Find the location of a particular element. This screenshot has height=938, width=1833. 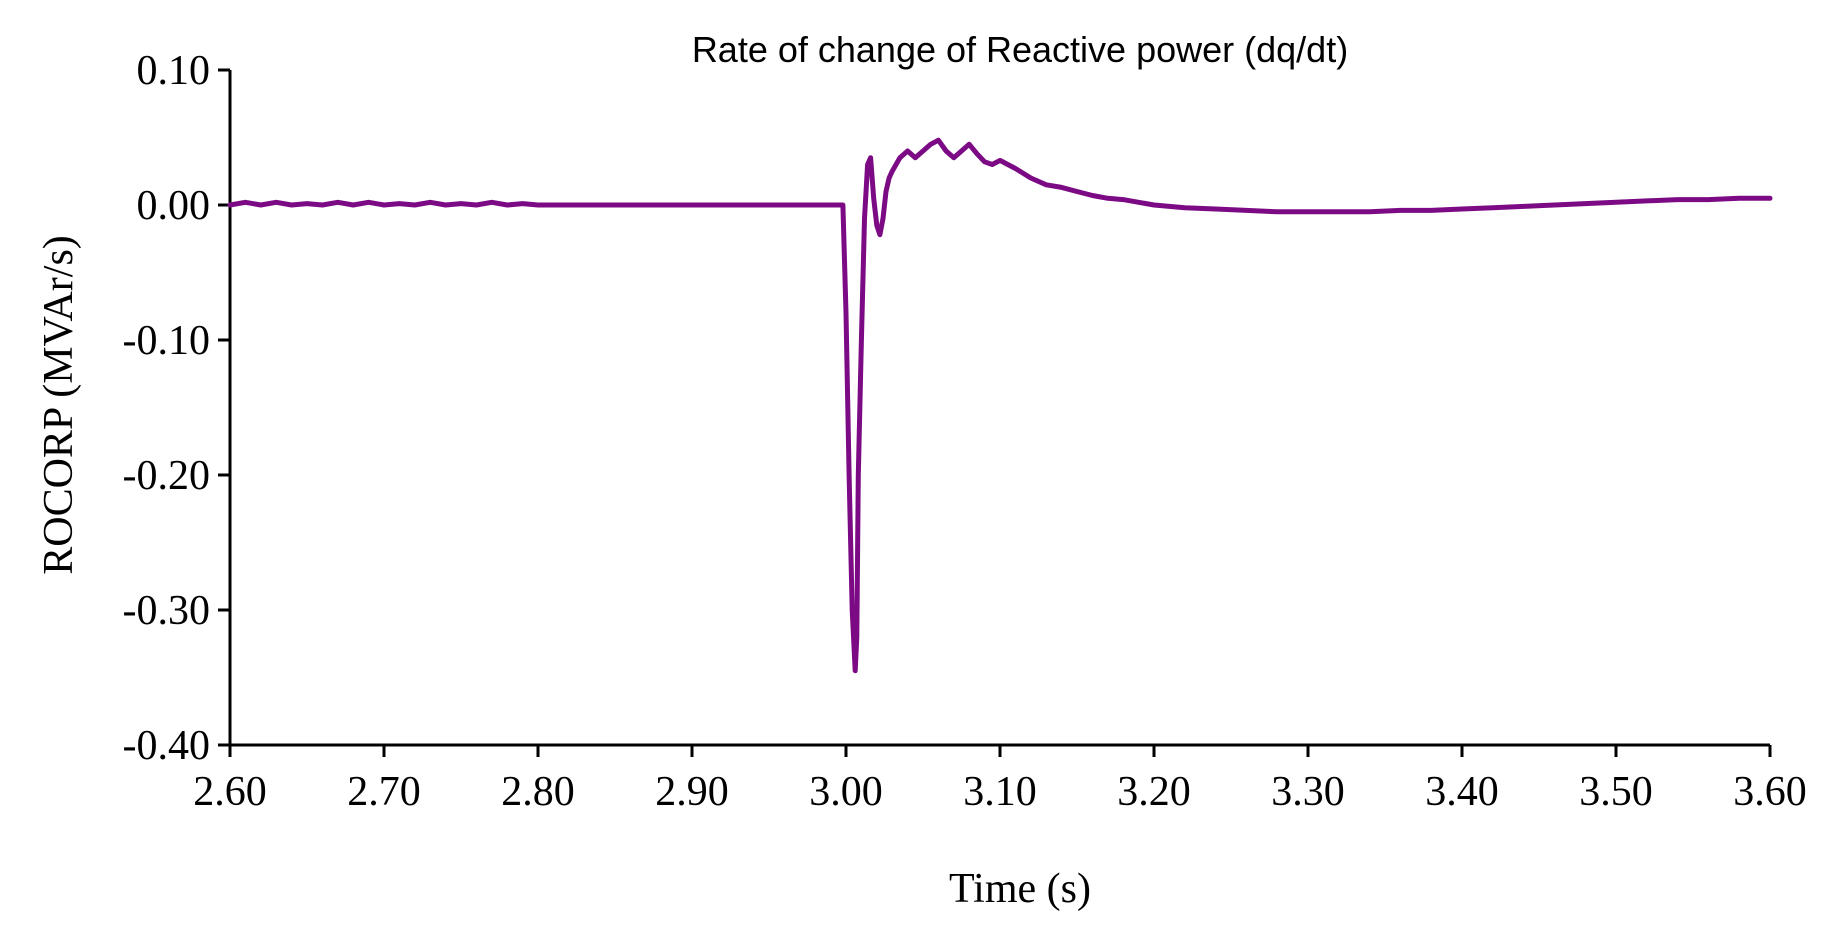

y-tick-label: -0.10 is located at coordinates (167, 341).